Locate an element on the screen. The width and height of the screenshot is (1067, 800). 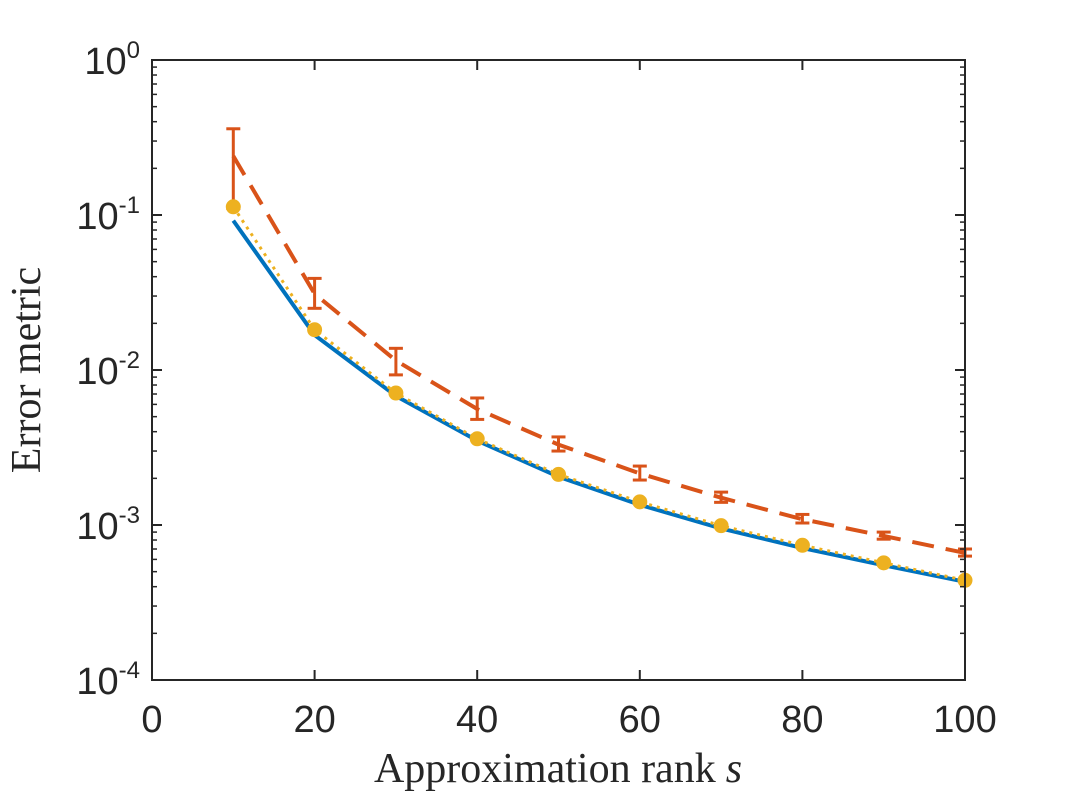
y-axis-title: Error metric is located at coordinates (27, 370).